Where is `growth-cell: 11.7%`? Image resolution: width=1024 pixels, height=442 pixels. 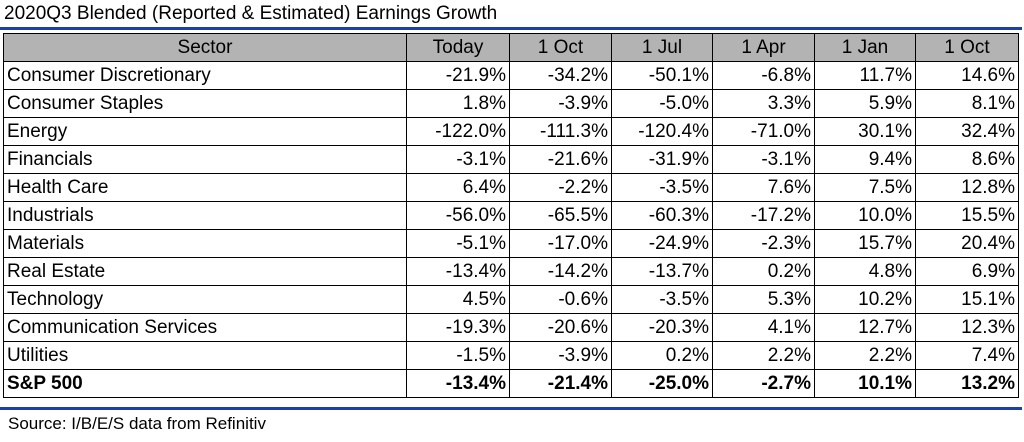
growth-cell: 11.7% is located at coordinates (865, 75).